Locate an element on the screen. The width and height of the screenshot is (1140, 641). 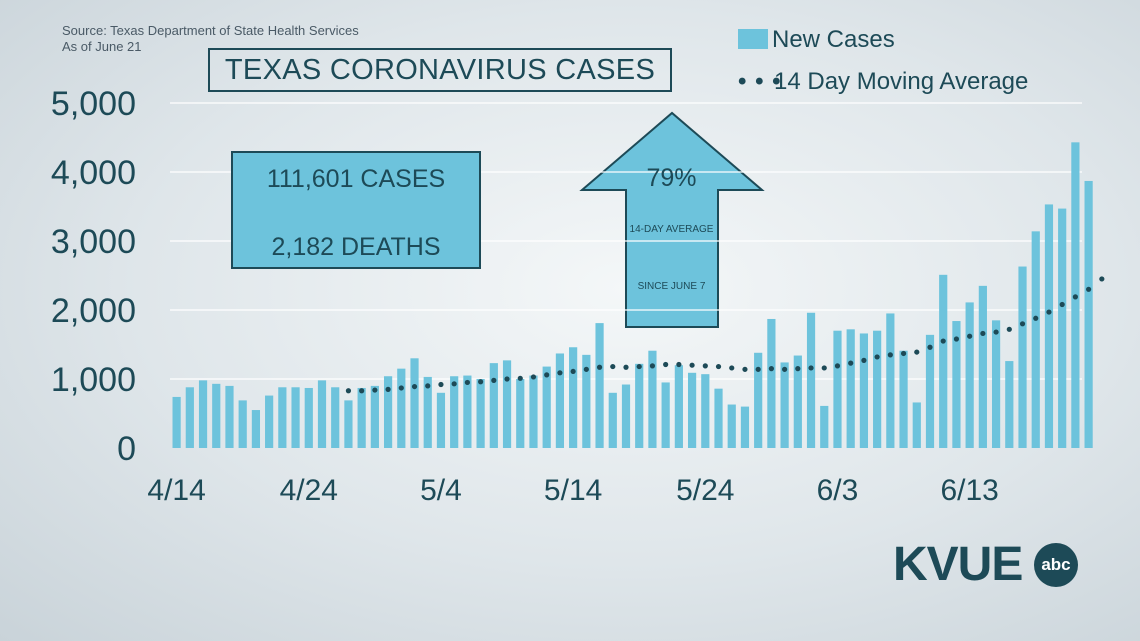
avg-dot-5/4 is located at coordinates (441, 384).